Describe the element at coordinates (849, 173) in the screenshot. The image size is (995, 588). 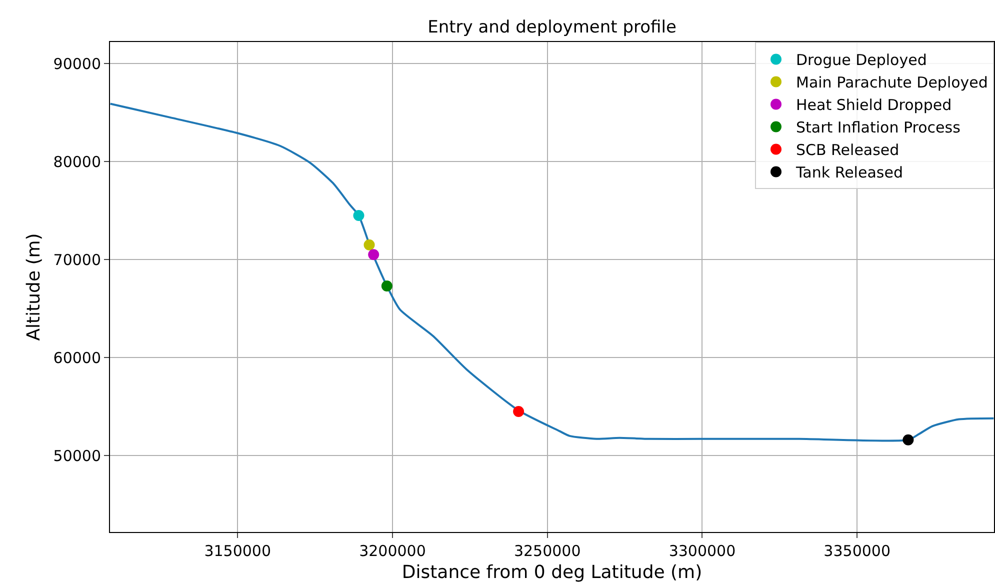
I see `legend-label: Tank Released` at that location.